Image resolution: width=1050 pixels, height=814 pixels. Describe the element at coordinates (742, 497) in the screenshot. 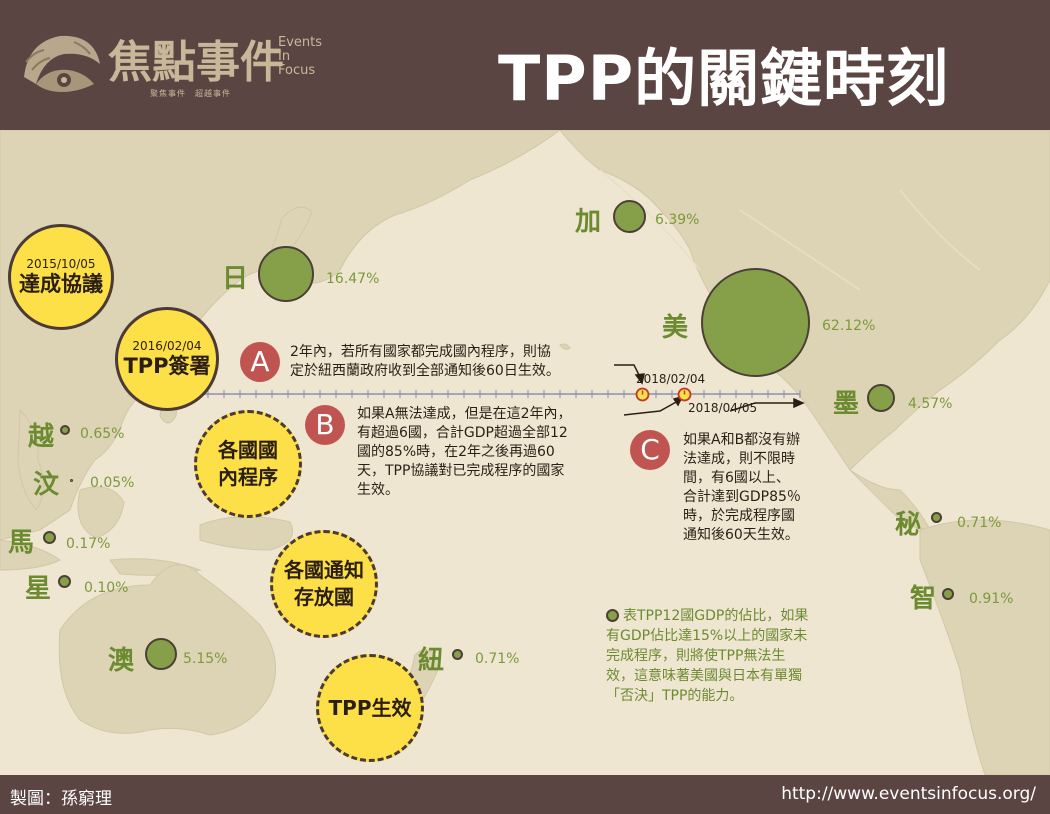

I see `scenario-c-line-4: 合計達到GDP85％` at that location.